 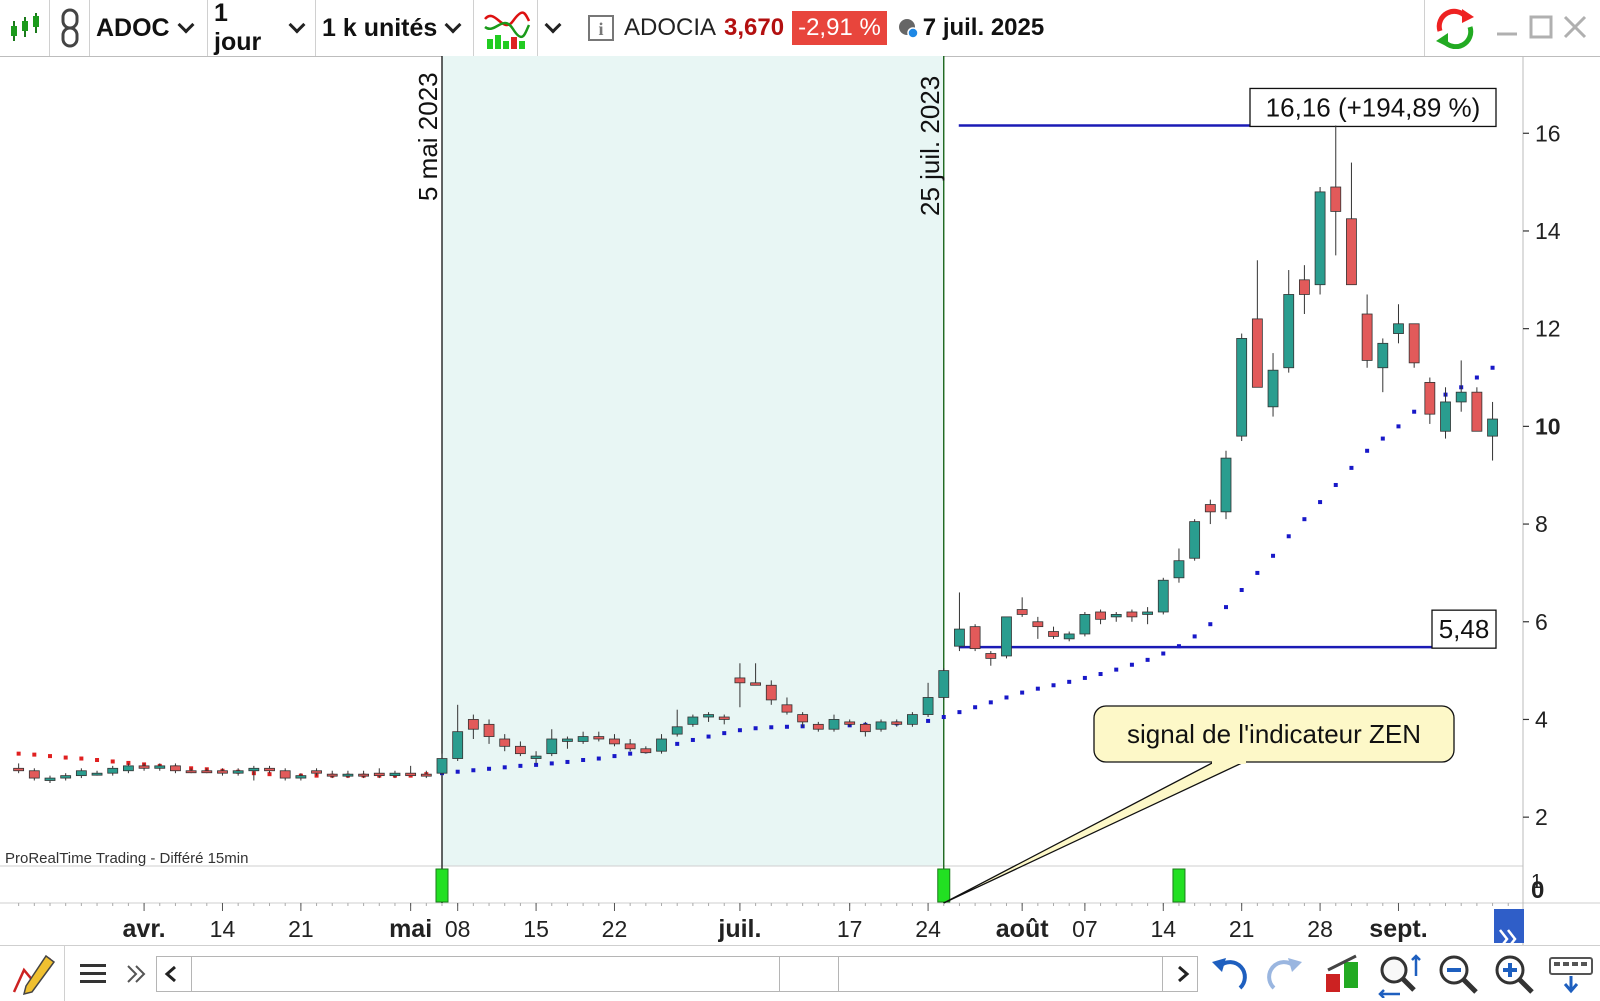 What do you see at coordinates (1182, 974) in the screenshot?
I see `scroll-right-icon` at bounding box center [1182, 974].